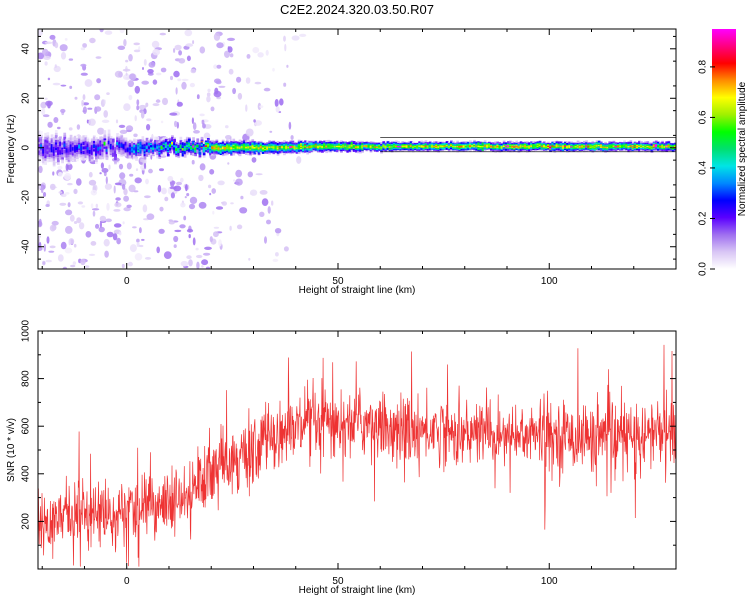 This screenshot has width=750, height=605. I want to click on snr-y-axis-label: SNR (10 * v/v), so click(11, 450).